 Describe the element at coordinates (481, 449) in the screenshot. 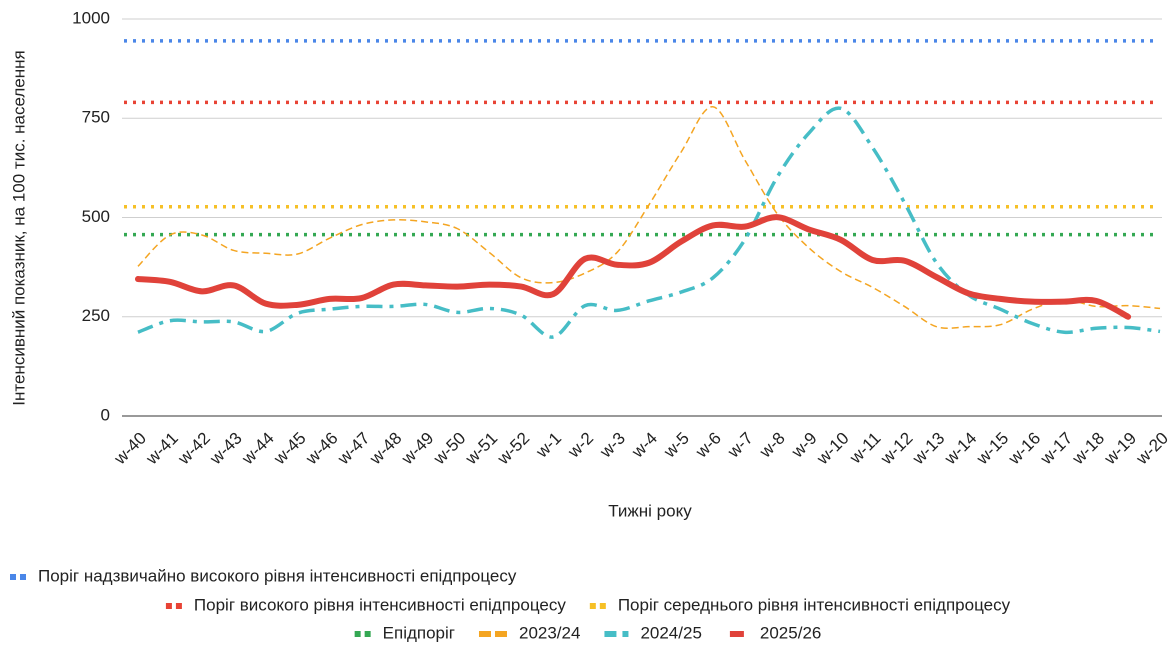

I see `x-tick-label: w-51` at that location.